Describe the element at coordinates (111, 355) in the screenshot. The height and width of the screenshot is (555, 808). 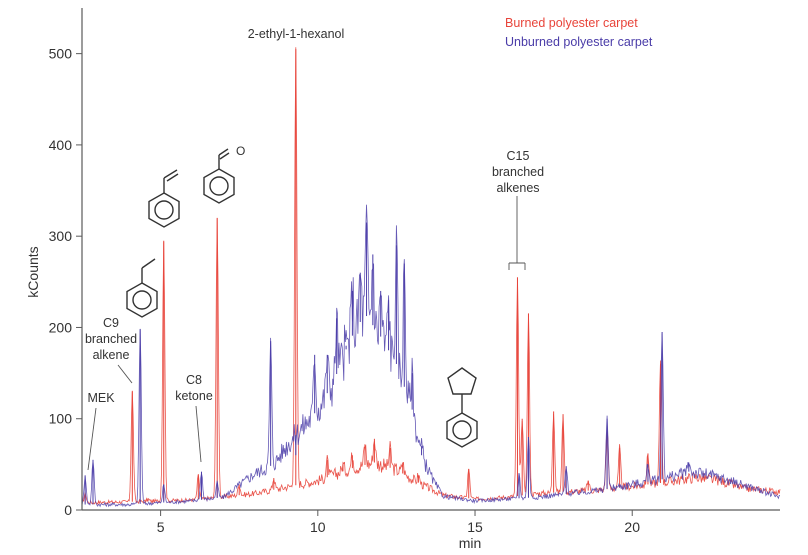
I see `label-c9-line3: alkene` at that location.